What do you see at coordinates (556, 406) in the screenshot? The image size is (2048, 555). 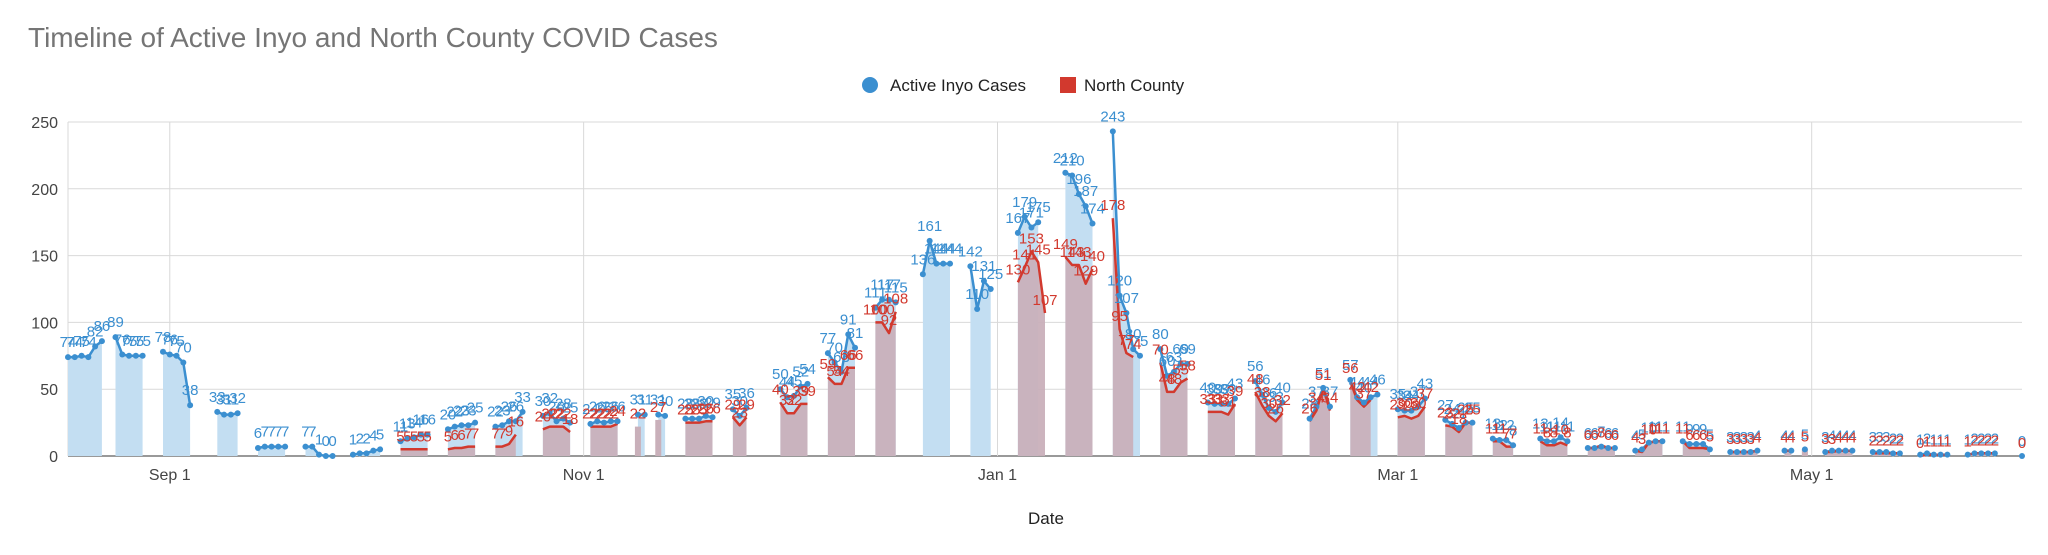 I see `inyo-data-label: 26` at bounding box center [556, 406].